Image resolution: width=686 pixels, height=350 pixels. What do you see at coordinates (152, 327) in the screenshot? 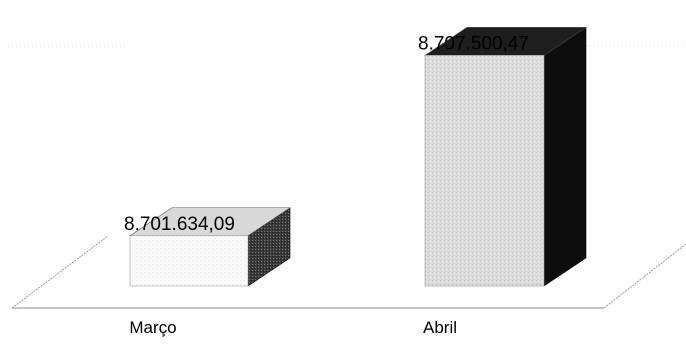
I see `x-tick-label: Março` at bounding box center [152, 327].